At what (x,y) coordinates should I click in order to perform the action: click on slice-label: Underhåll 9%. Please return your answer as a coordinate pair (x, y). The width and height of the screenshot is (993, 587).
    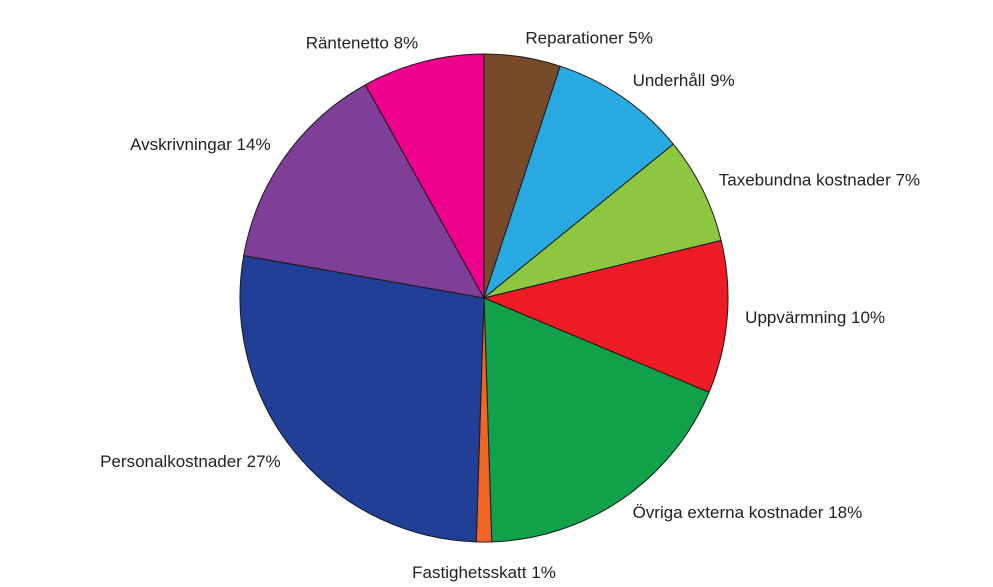
    Looking at the image, I should click on (684, 81).